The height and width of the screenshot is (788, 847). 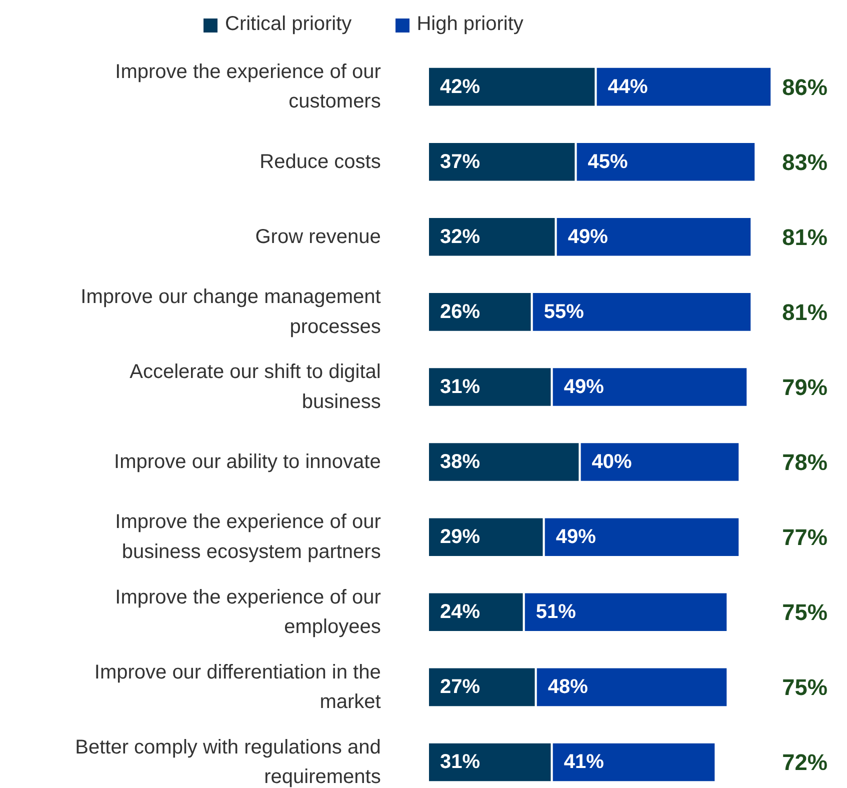 What do you see at coordinates (248, 86) in the screenshot?
I see `y-tick-label: Improve the experience of our customers` at bounding box center [248, 86].